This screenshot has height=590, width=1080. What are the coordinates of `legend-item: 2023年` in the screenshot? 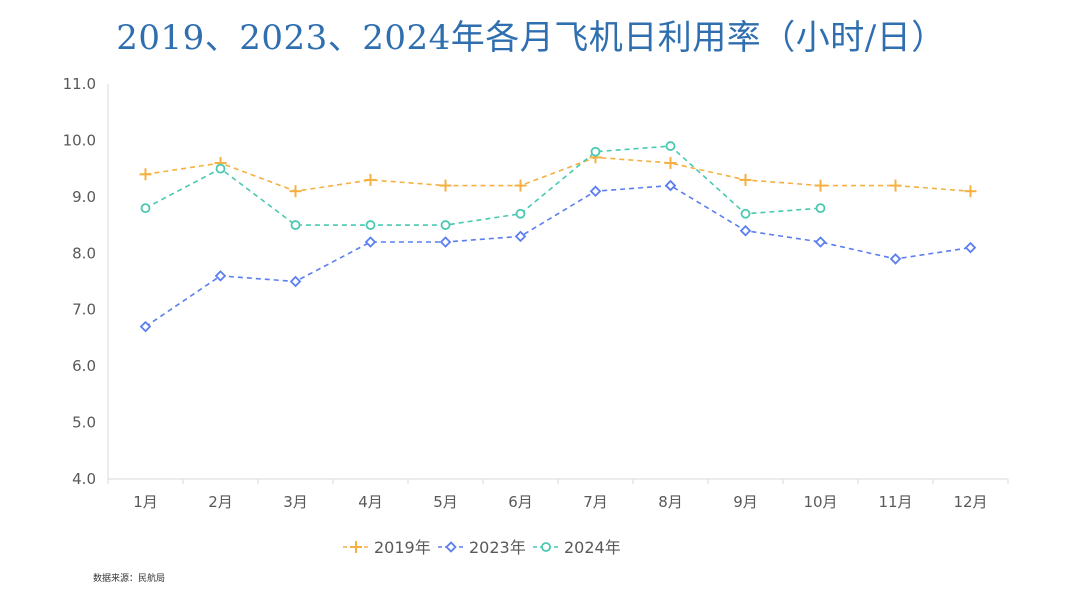 It's located at (482, 547).